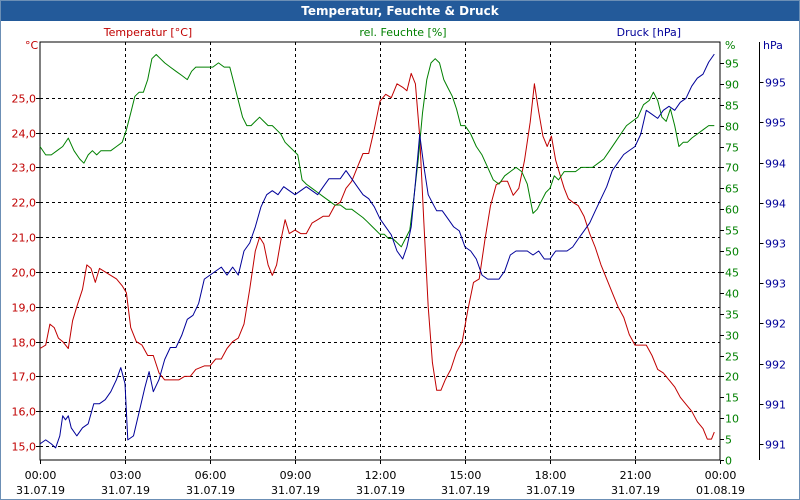  I want to click on temperature-tick-label: 19,0, so click(24, 308).